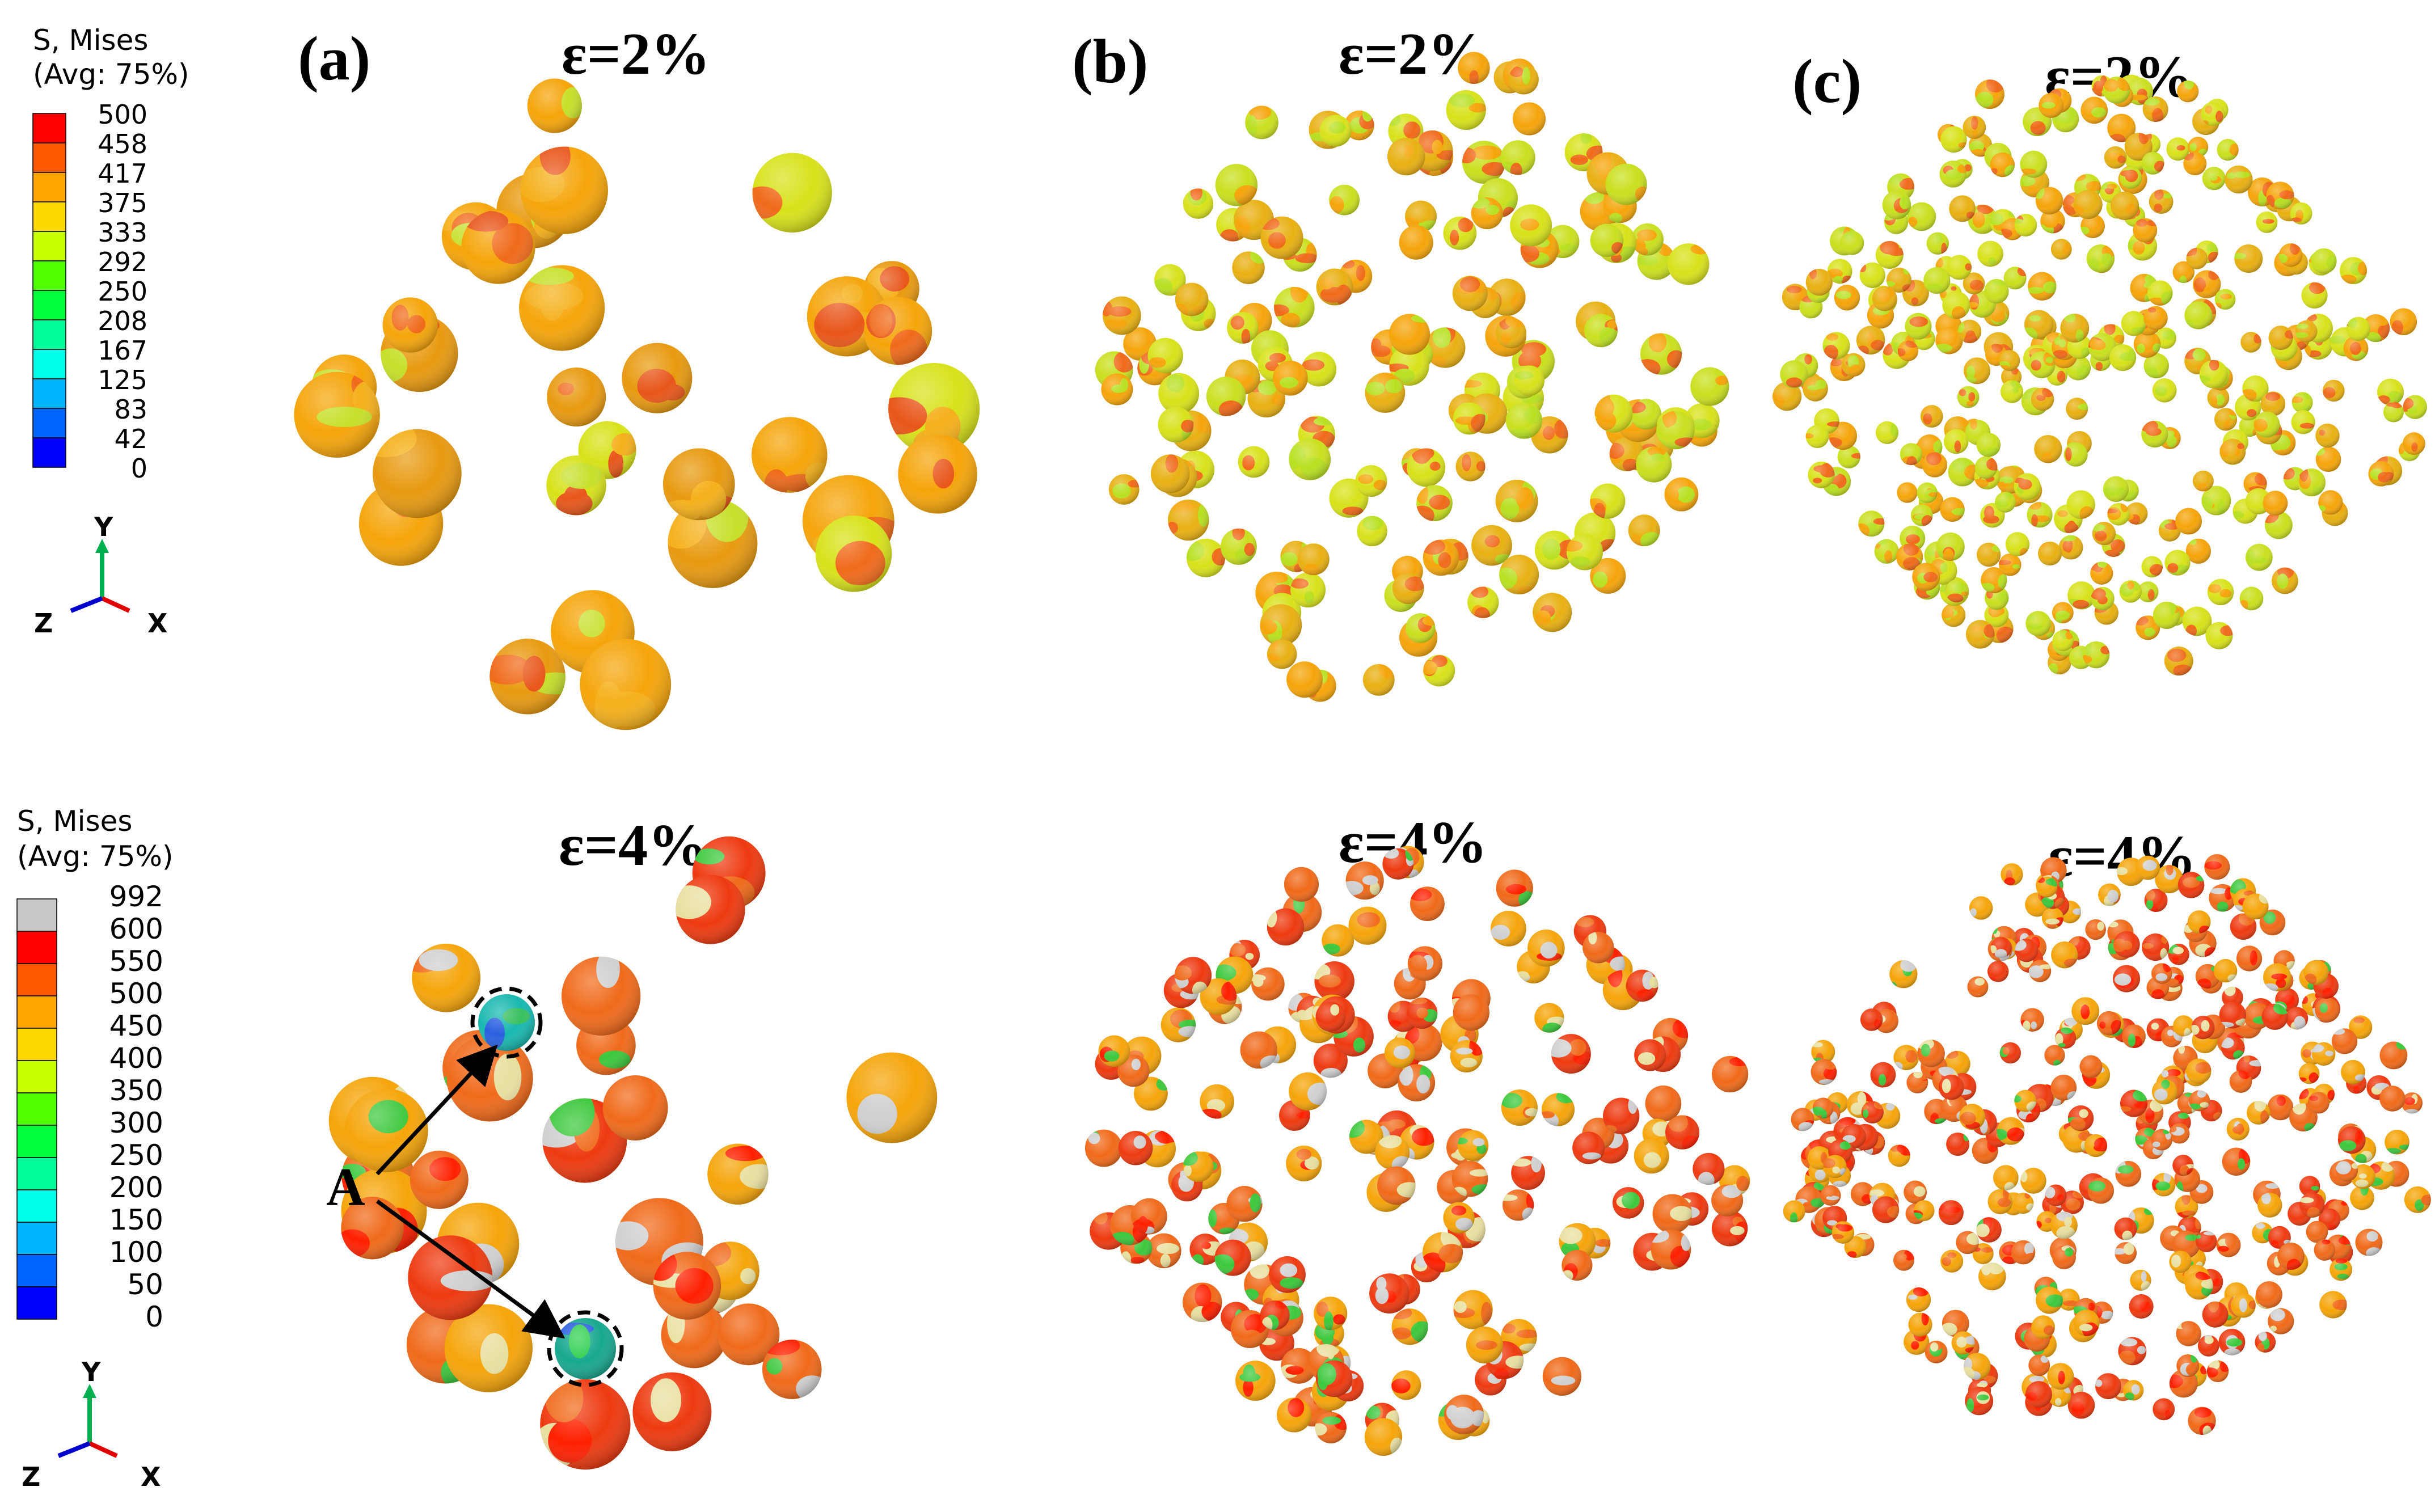 Image resolution: width=2435 pixels, height=1512 pixels. I want to click on highlight-circle, so click(586, 1349).